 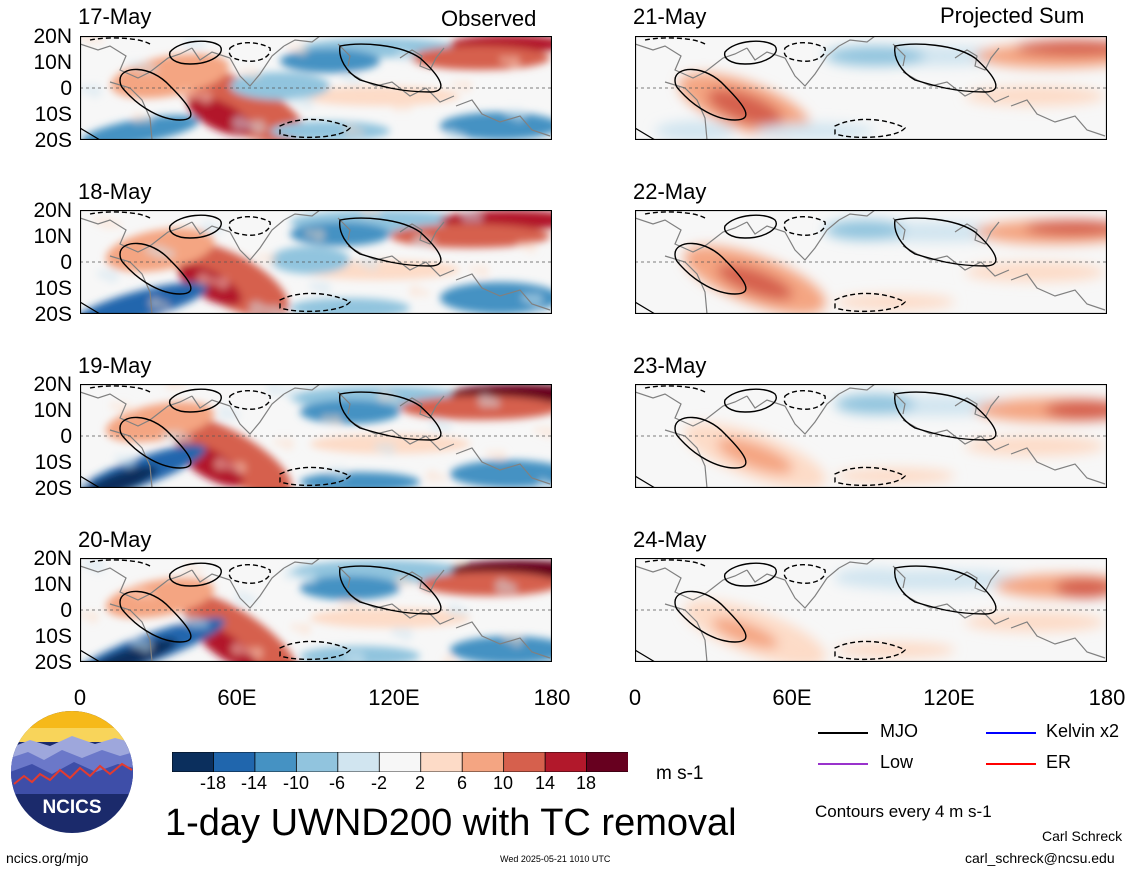 What do you see at coordinates (545, 783) in the screenshot?
I see `colorbar-label: 14` at bounding box center [545, 783].